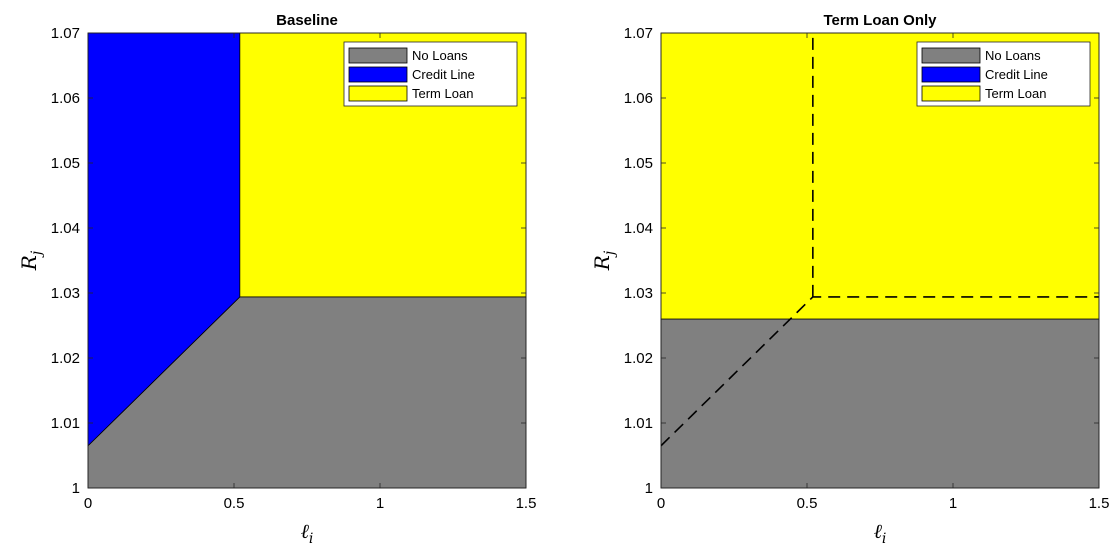 The width and height of the screenshot is (1114, 547). I want to click on region-no-loans, so click(880, 403).